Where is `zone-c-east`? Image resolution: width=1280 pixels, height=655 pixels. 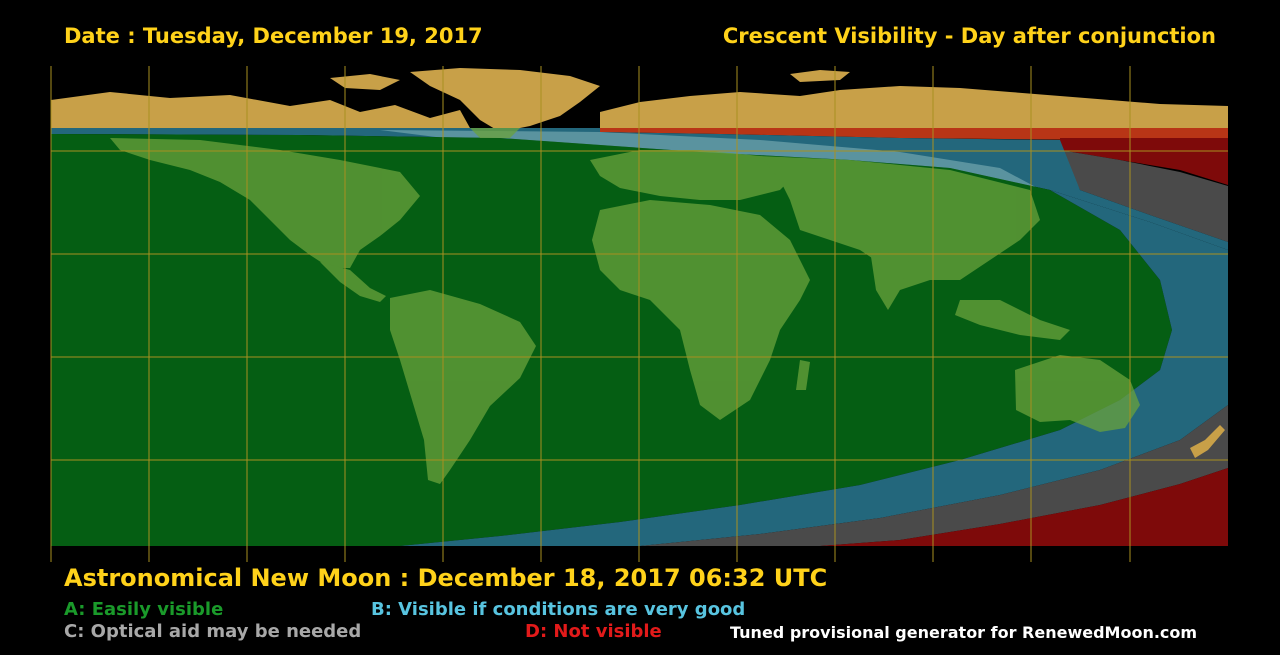
zone-c-east is located at coordinates (1144, 196).